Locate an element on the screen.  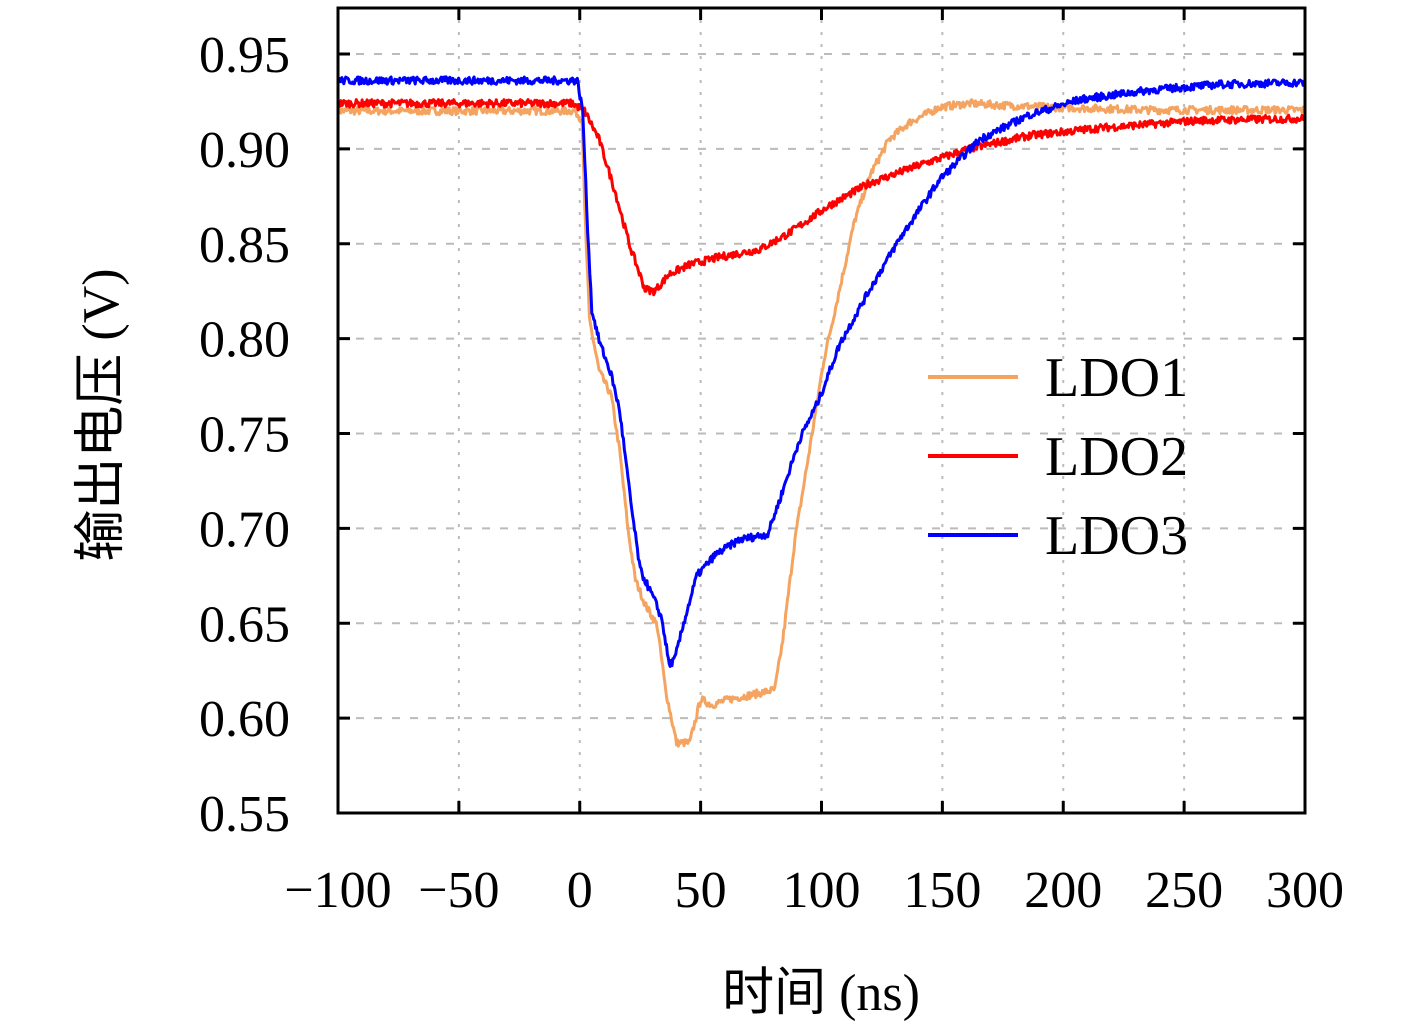
x-tick-label: 200 is located at coordinates (1063, 890).